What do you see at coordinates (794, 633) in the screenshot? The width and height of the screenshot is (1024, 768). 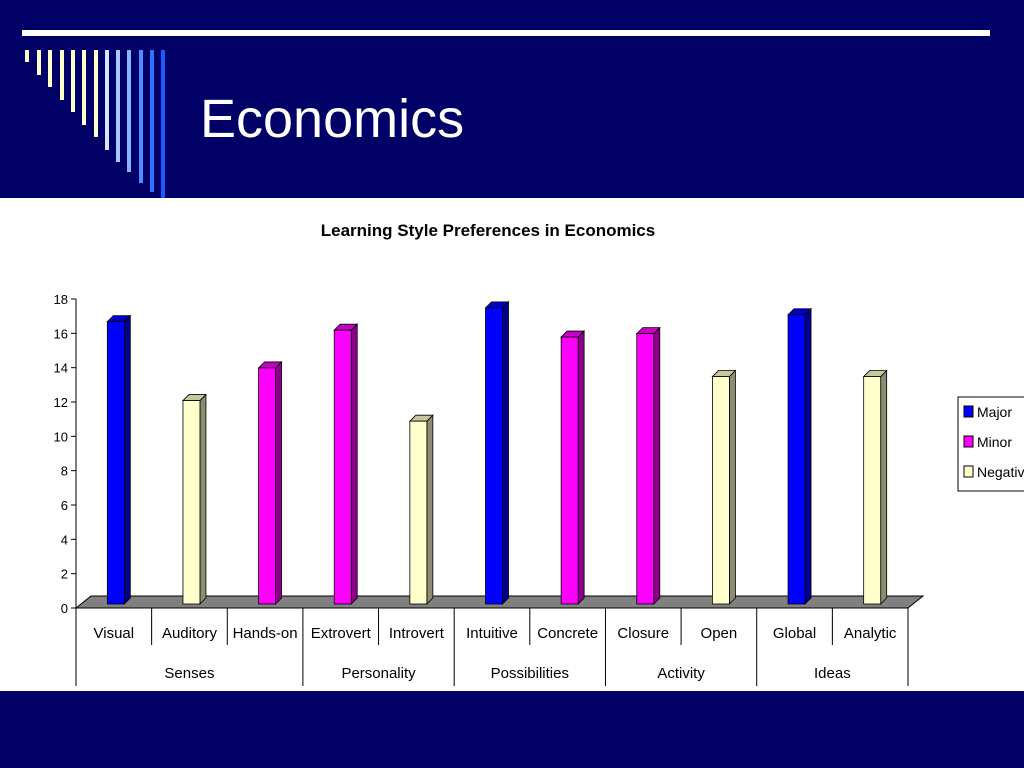 I see `x-category-label: Global` at bounding box center [794, 633].